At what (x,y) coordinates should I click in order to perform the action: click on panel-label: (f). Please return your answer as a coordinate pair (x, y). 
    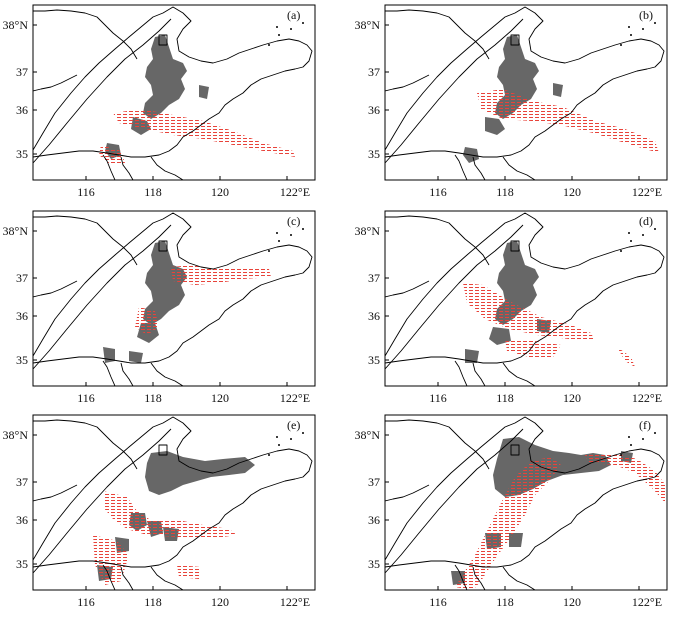
    Looking at the image, I should click on (645, 425).